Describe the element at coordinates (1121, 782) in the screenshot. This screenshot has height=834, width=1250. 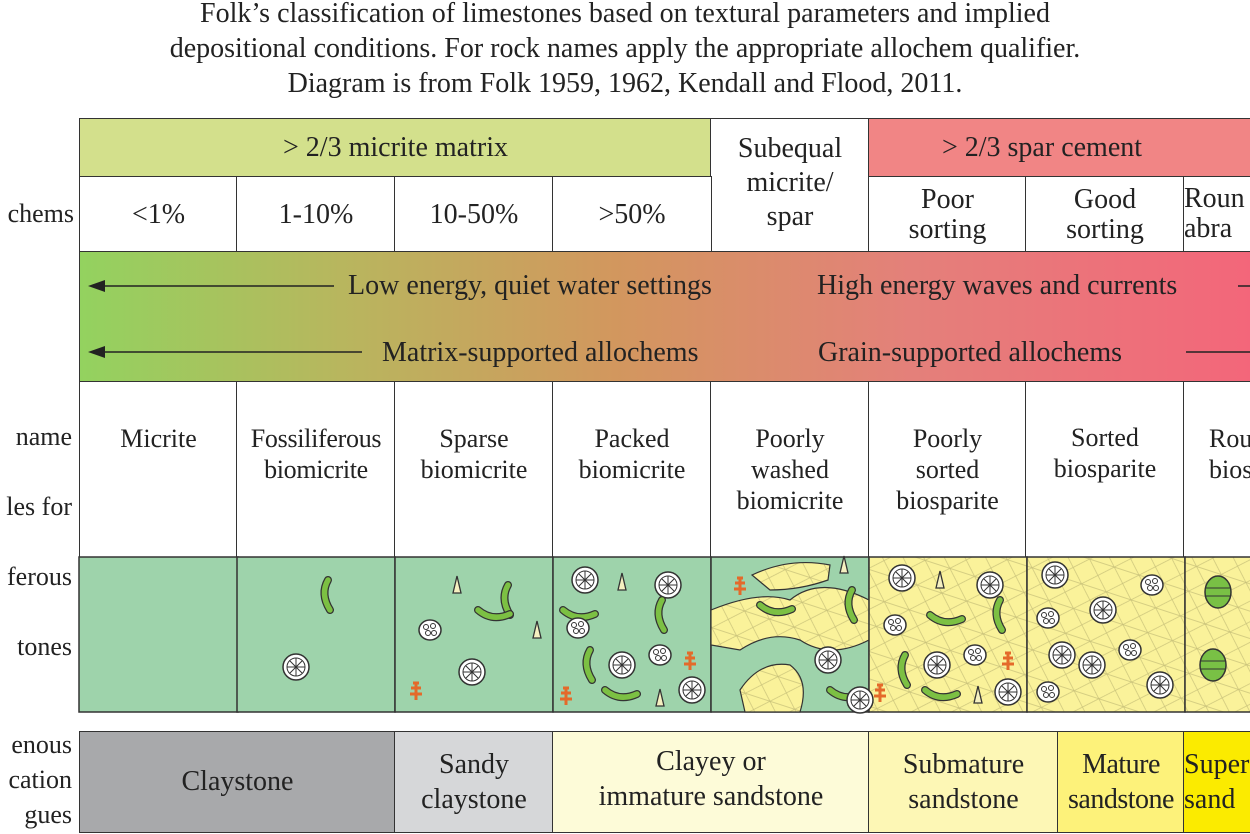
I see `analogue-mature-sandstone: Mature sandstone` at that location.